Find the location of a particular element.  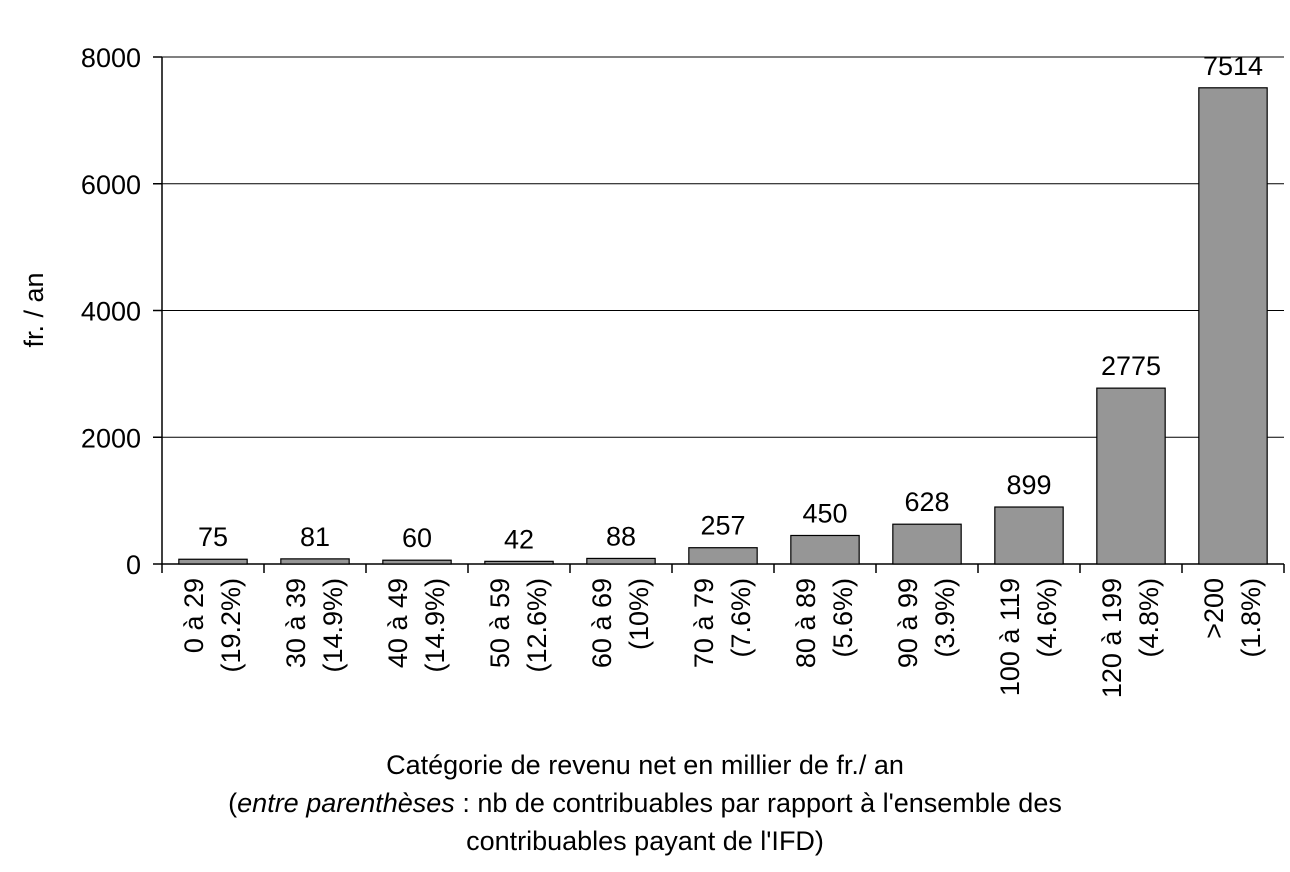

x-tick-label: 0 à 29 is located at coordinates (194, 615).